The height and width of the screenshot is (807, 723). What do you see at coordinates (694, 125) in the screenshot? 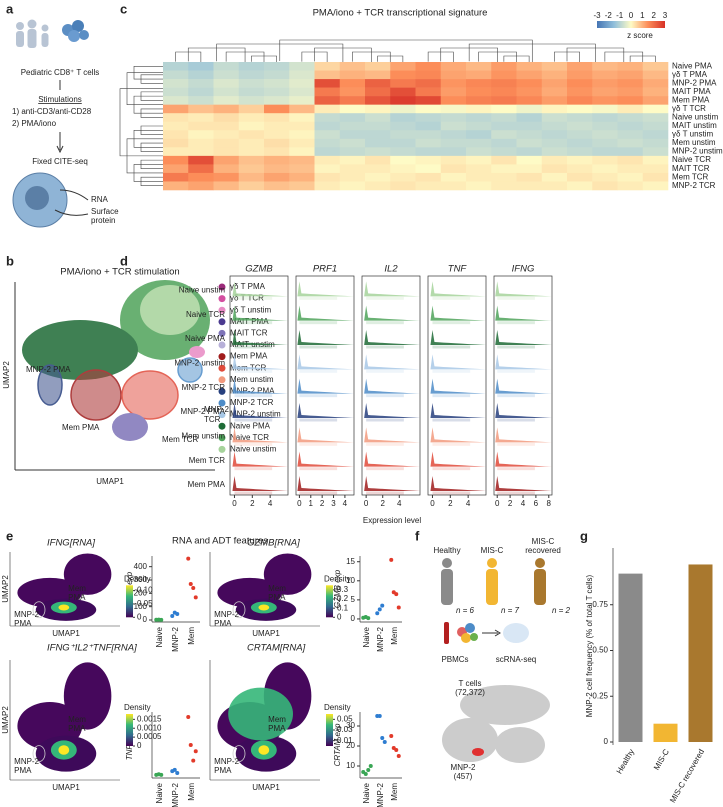
I see `row-label: MAIT unstim` at bounding box center [694, 125].